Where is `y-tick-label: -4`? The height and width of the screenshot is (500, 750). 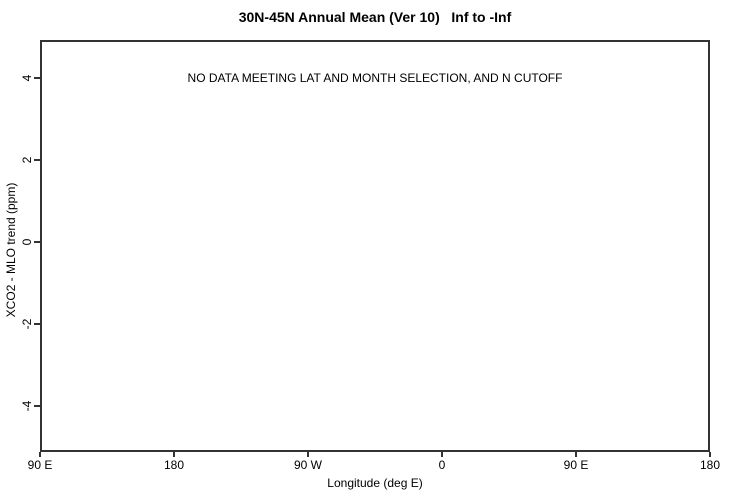
y-tick-label: -4 is located at coordinates (27, 406).